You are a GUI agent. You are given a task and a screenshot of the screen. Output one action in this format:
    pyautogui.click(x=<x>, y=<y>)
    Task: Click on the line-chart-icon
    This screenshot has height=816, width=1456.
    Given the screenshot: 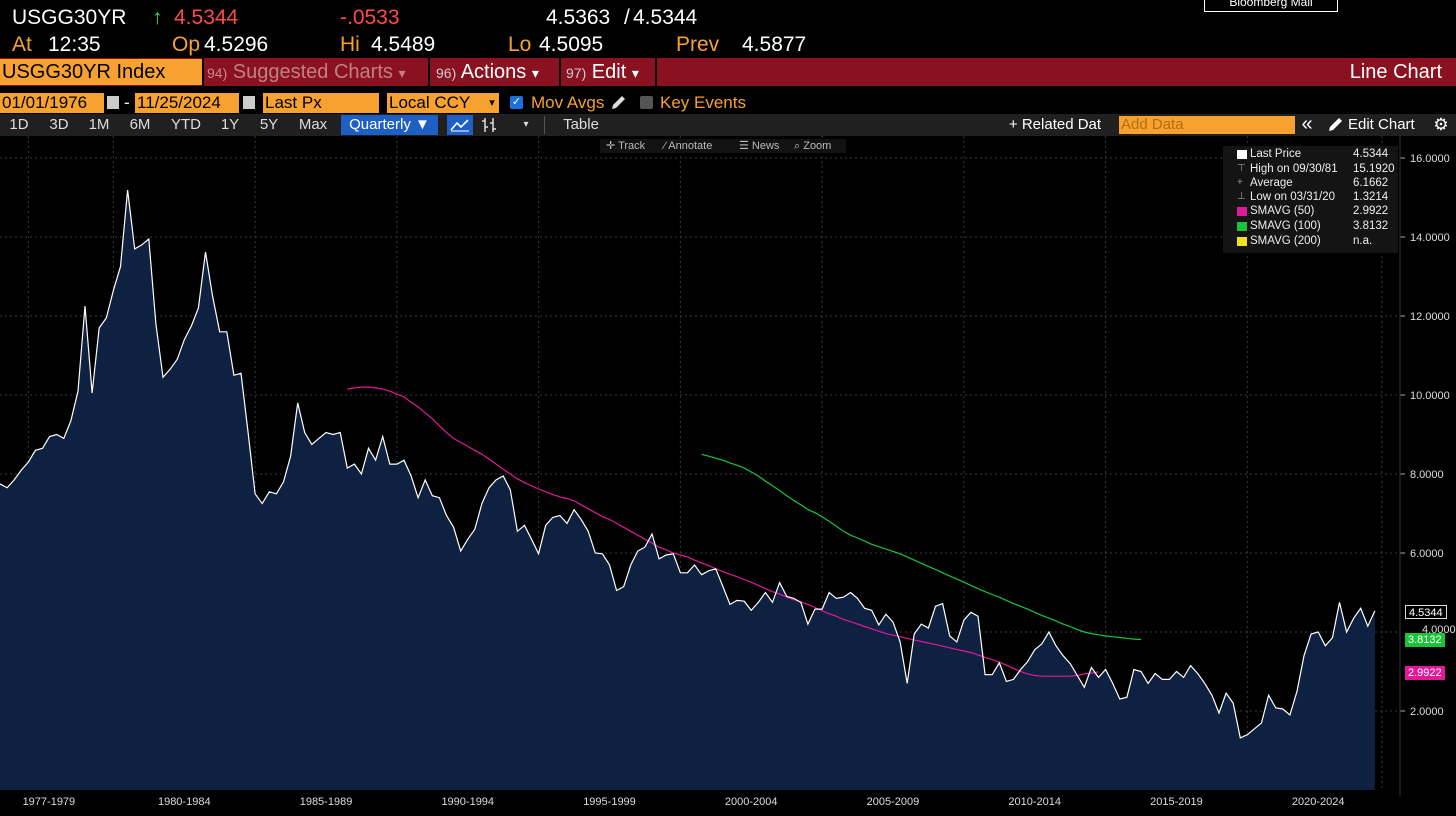 What is the action you would take?
    pyautogui.click(x=460, y=125)
    